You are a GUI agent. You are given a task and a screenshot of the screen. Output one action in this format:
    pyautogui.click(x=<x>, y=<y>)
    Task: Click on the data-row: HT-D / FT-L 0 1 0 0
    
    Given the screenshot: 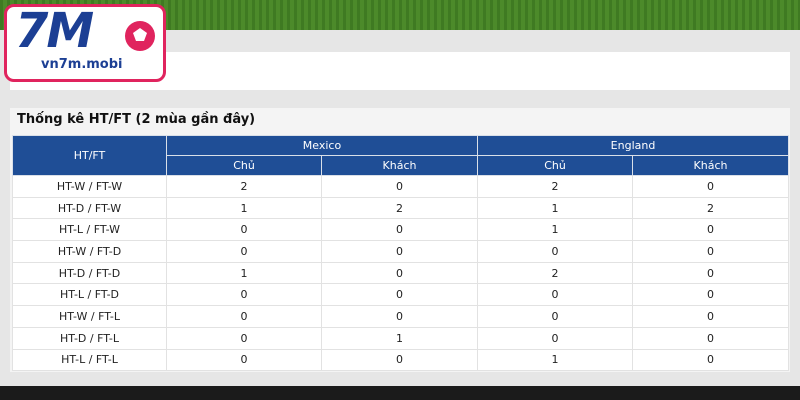 What is the action you would take?
    pyautogui.click(x=400, y=338)
    